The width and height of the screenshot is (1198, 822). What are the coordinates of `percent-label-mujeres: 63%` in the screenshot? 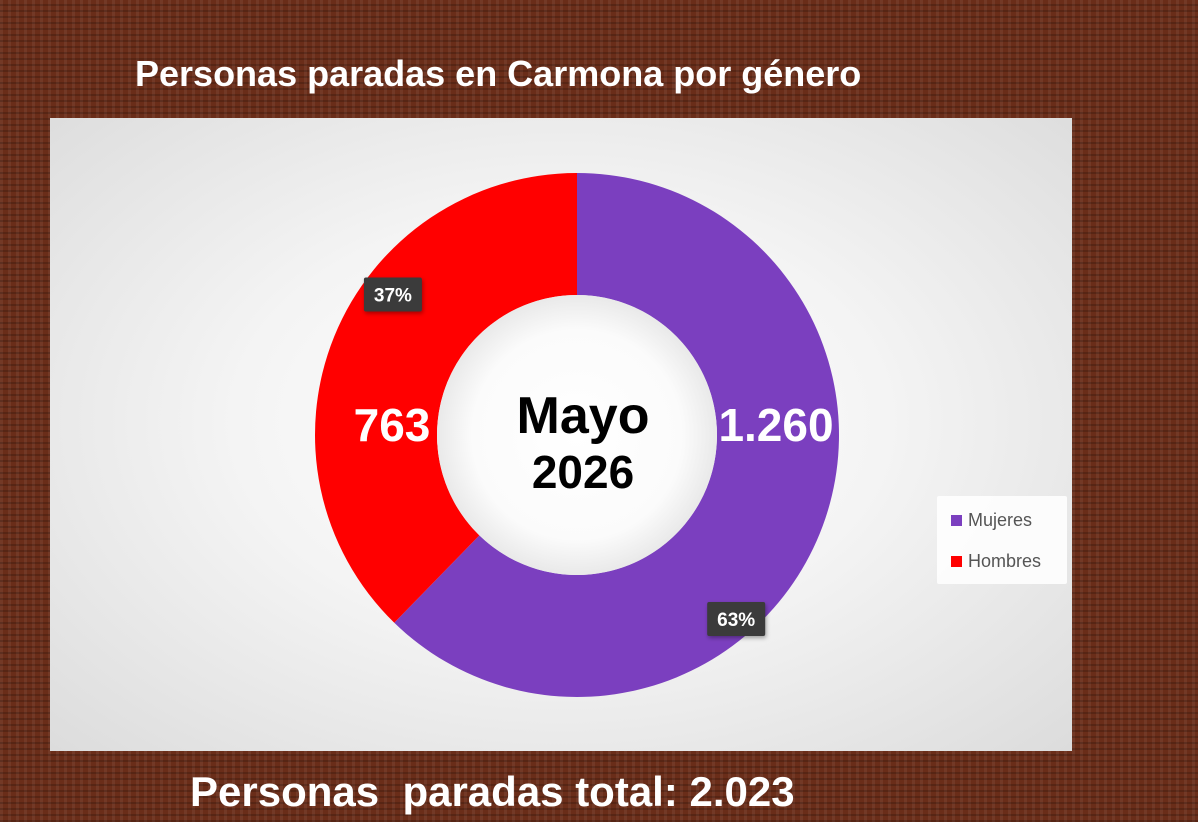 It's located at (736, 620).